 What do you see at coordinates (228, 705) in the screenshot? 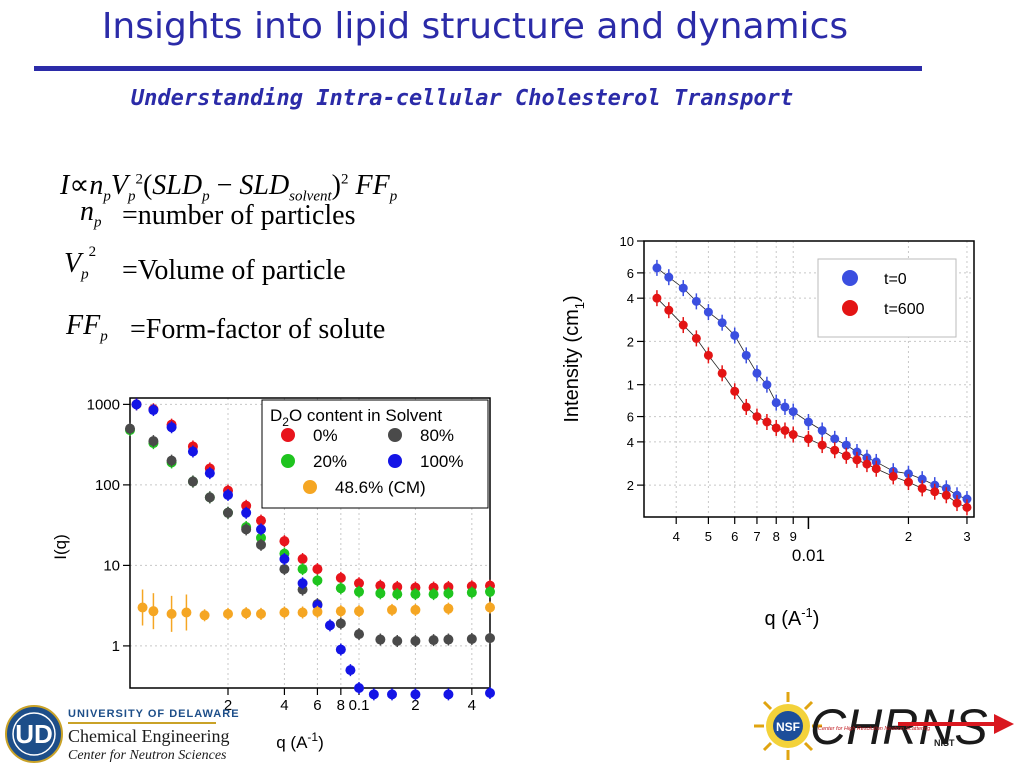
I see `x-tick-label: 2` at bounding box center [228, 705].